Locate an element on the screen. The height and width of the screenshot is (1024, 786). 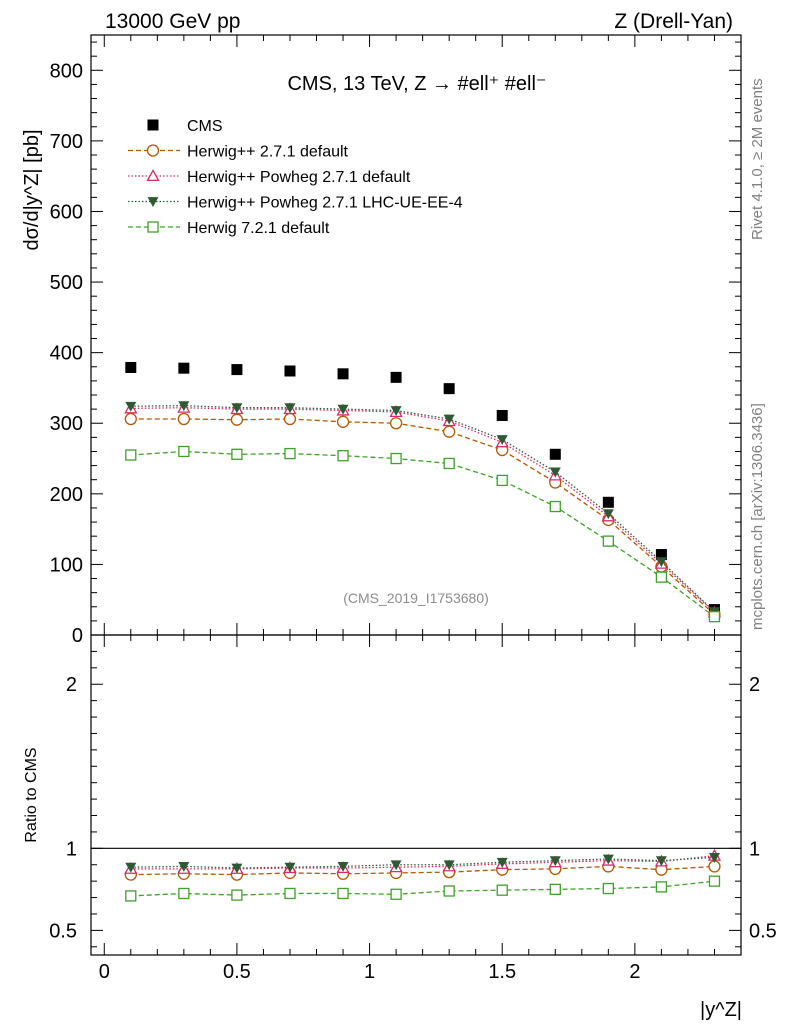
y-axis-label: dσ/d|y^Z| [pb] is located at coordinates (32, 189).